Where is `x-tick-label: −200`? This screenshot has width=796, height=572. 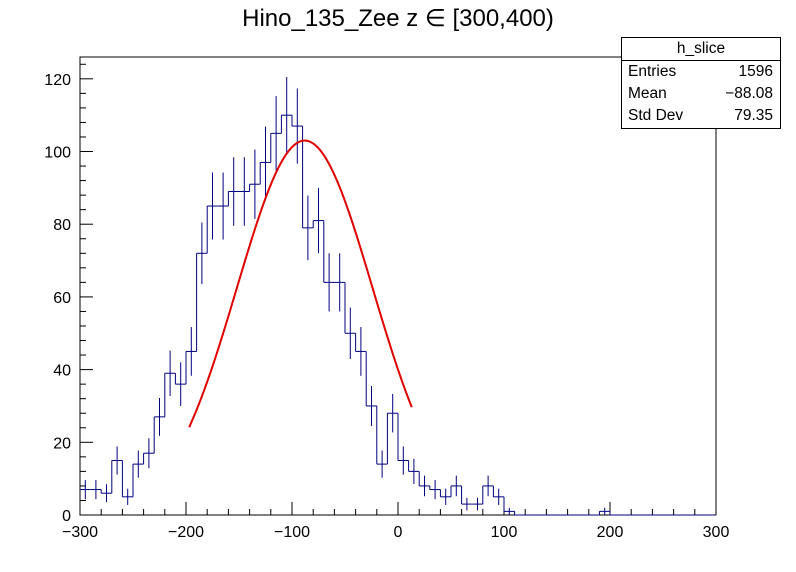 x-tick-label: −200 is located at coordinates (186, 532).